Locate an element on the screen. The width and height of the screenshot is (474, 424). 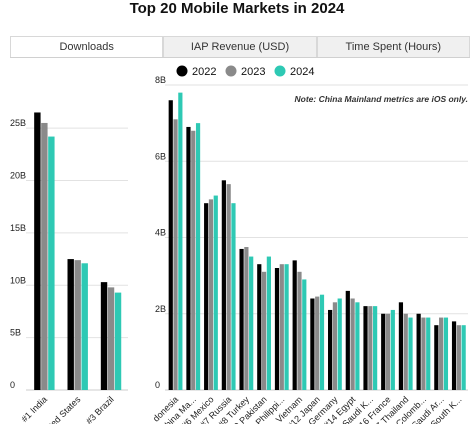
legend-marker-2023 is located at coordinates (231, 71).